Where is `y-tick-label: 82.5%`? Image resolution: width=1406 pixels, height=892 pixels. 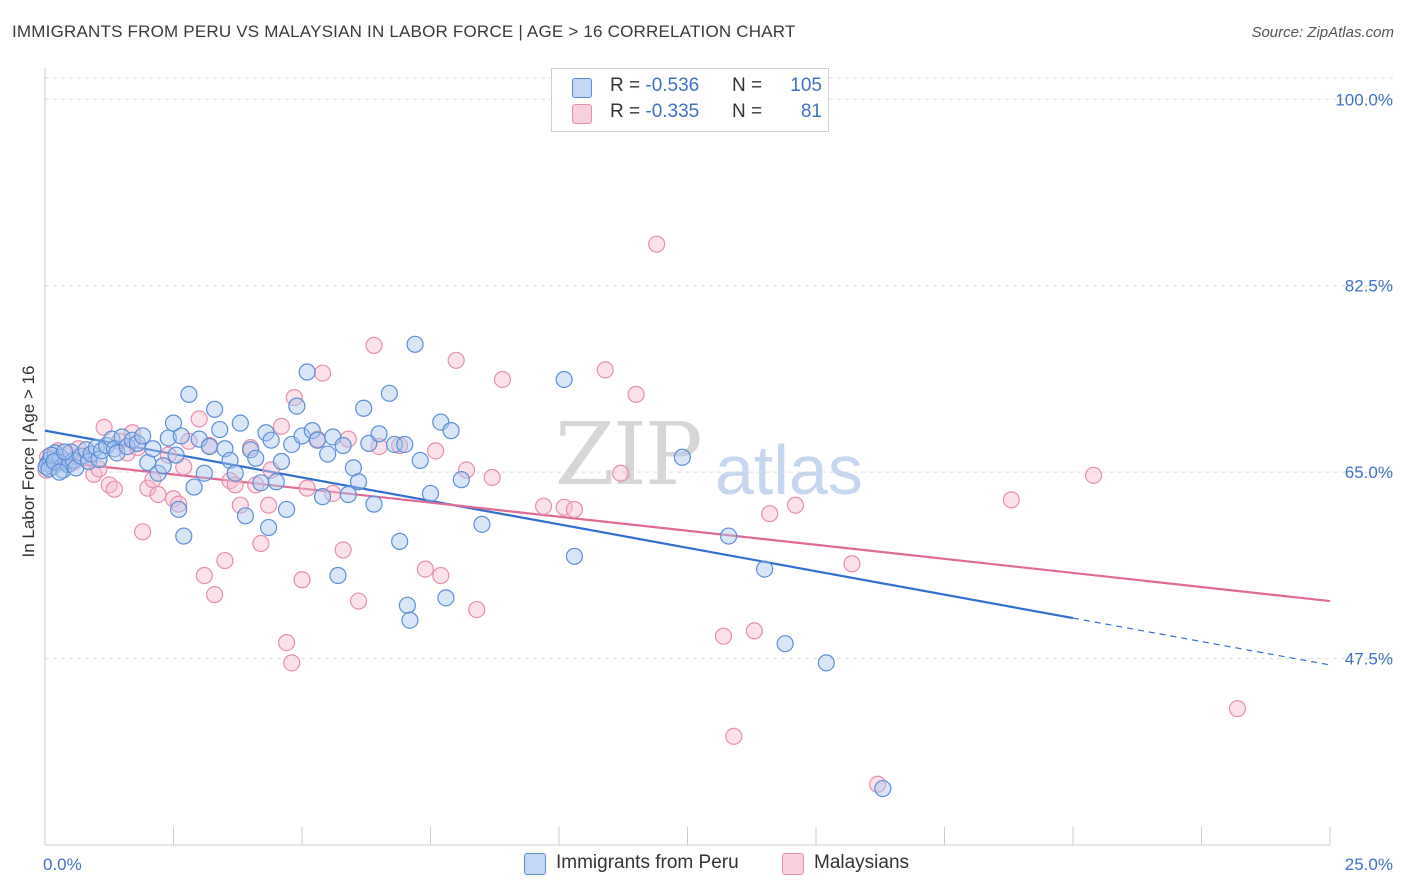 y-tick-label: 82.5% is located at coordinates (1369, 286).